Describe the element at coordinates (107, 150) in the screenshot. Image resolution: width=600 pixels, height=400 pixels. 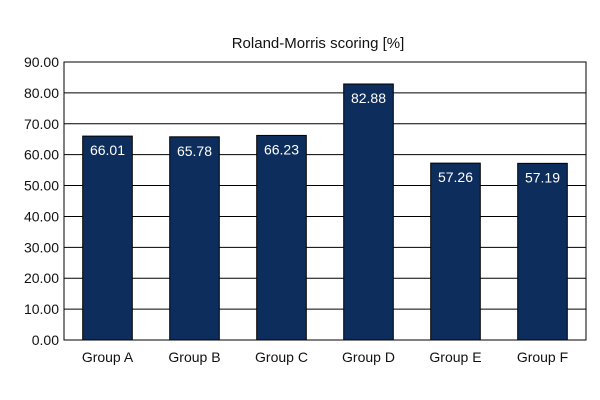
I see `data-label: 66.01` at that location.